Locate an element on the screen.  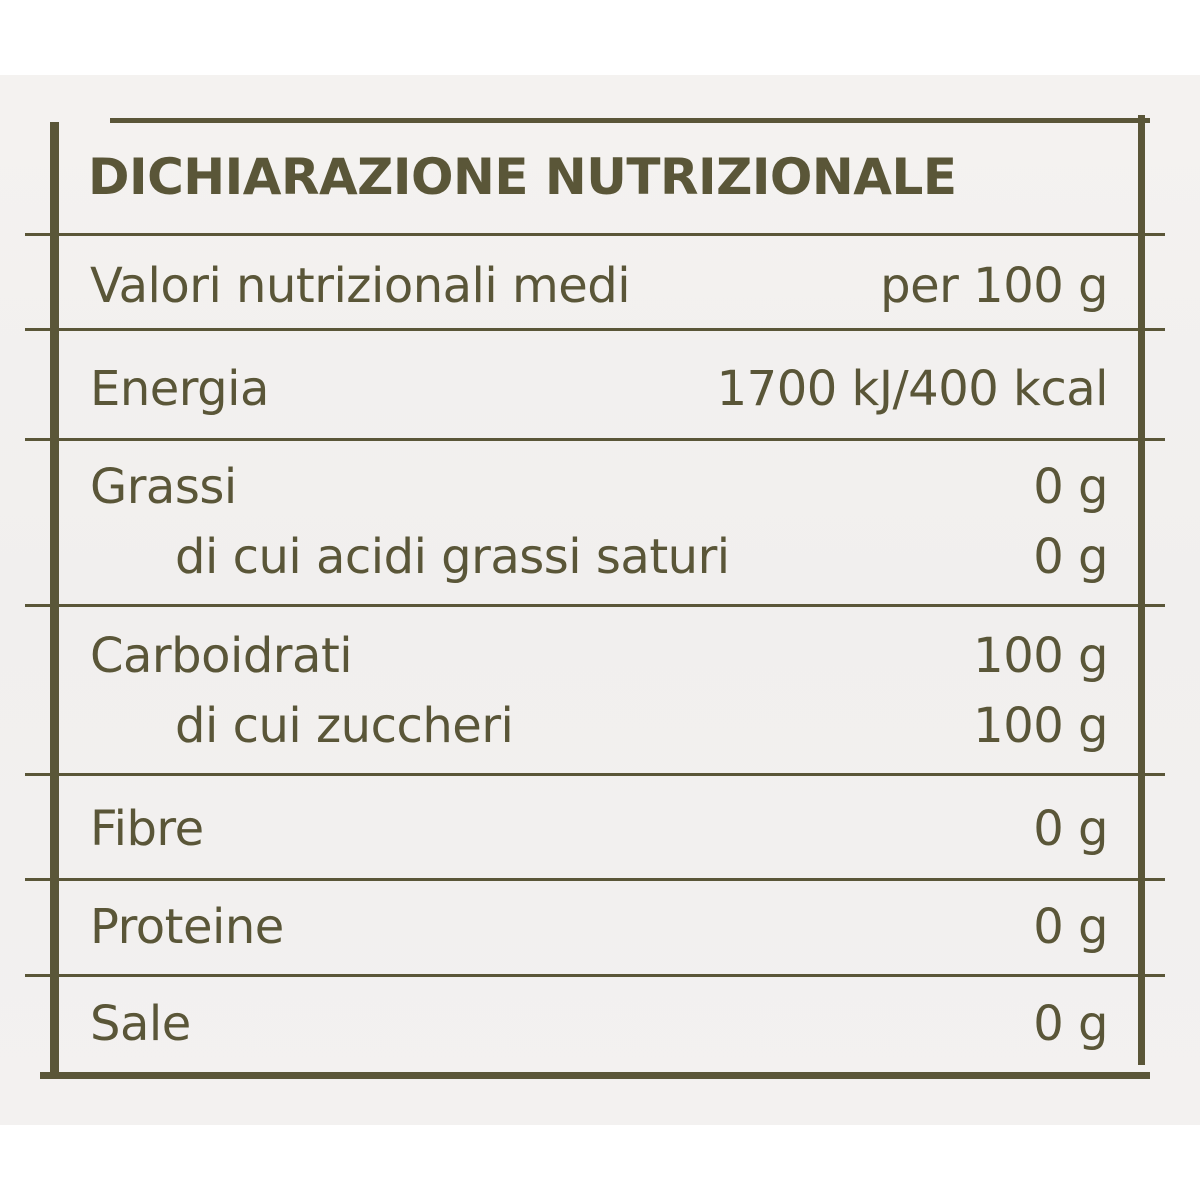
row-value-fibre: 0 g is located at coordinates (1070, 829).